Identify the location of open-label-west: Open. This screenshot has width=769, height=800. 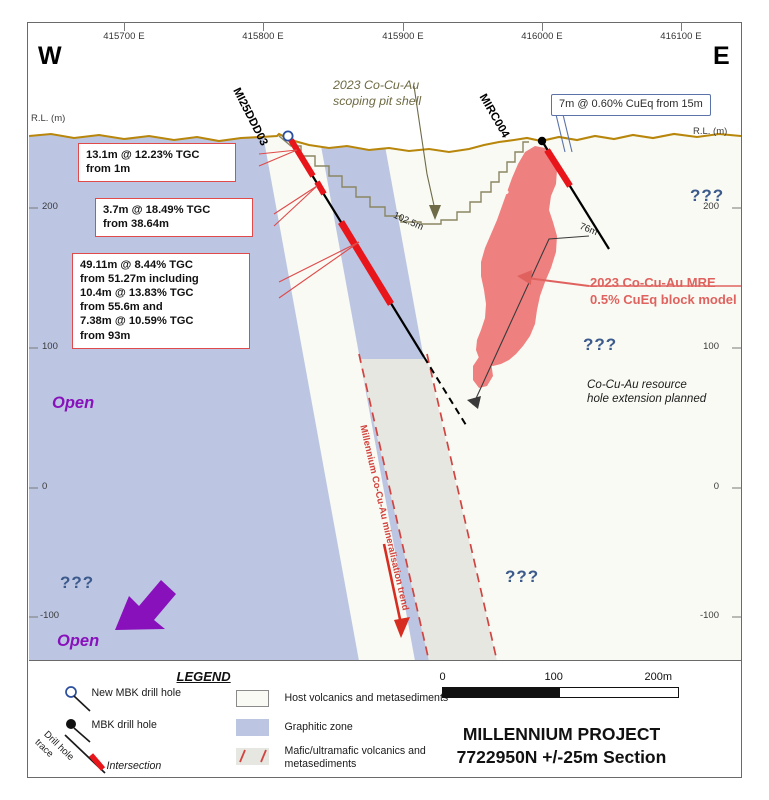
(73, 403).